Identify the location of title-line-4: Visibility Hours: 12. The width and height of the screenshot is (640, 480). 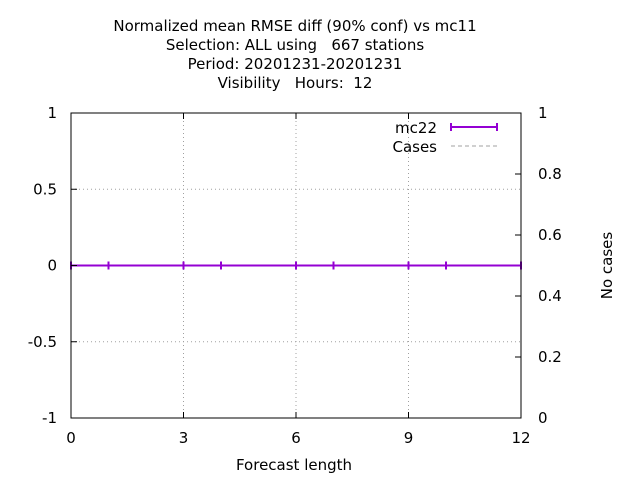
(295, 83).